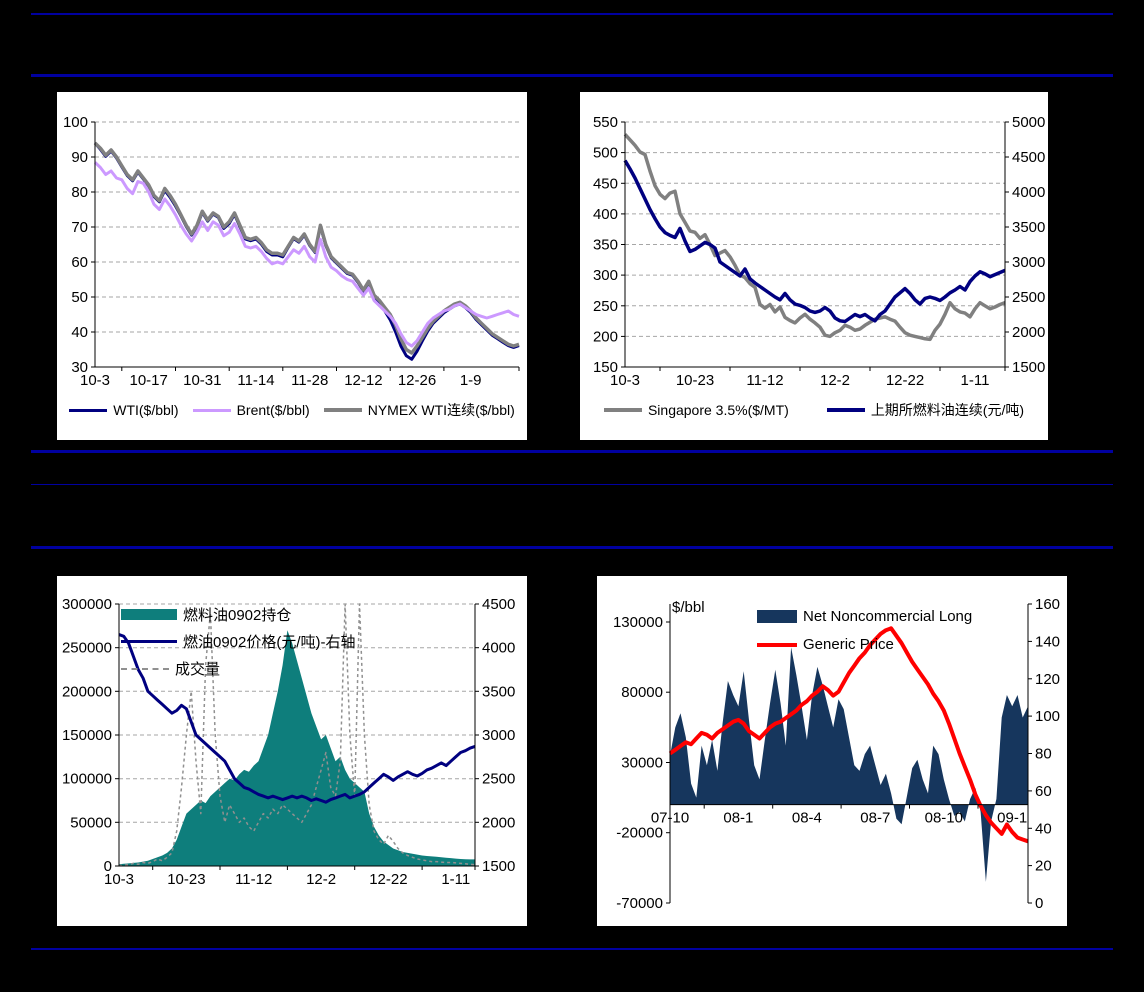 The image size is (1144, 992). Describe the element at coordinates (273, 410) in the screenshot. I see `legend-label: Brent($/bbl)` at that location.